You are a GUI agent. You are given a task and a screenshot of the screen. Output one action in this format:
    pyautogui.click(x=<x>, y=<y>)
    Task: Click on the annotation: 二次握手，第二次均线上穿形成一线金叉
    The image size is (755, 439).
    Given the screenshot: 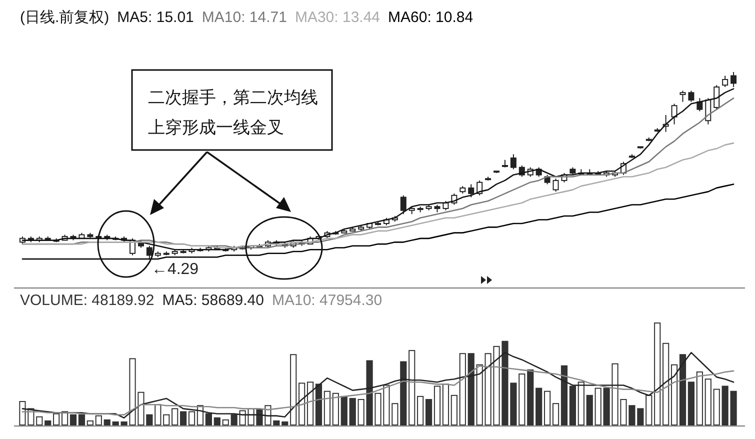 What is the action you would take?
    pyautogui.click(x=233, y=112)
    